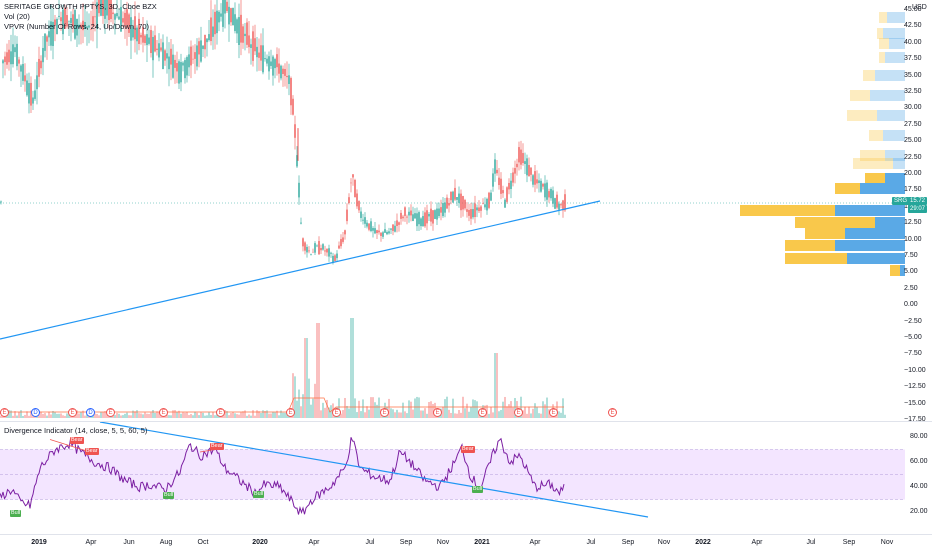  I want to click on symbol-tag: SRG, so click(901, 201).